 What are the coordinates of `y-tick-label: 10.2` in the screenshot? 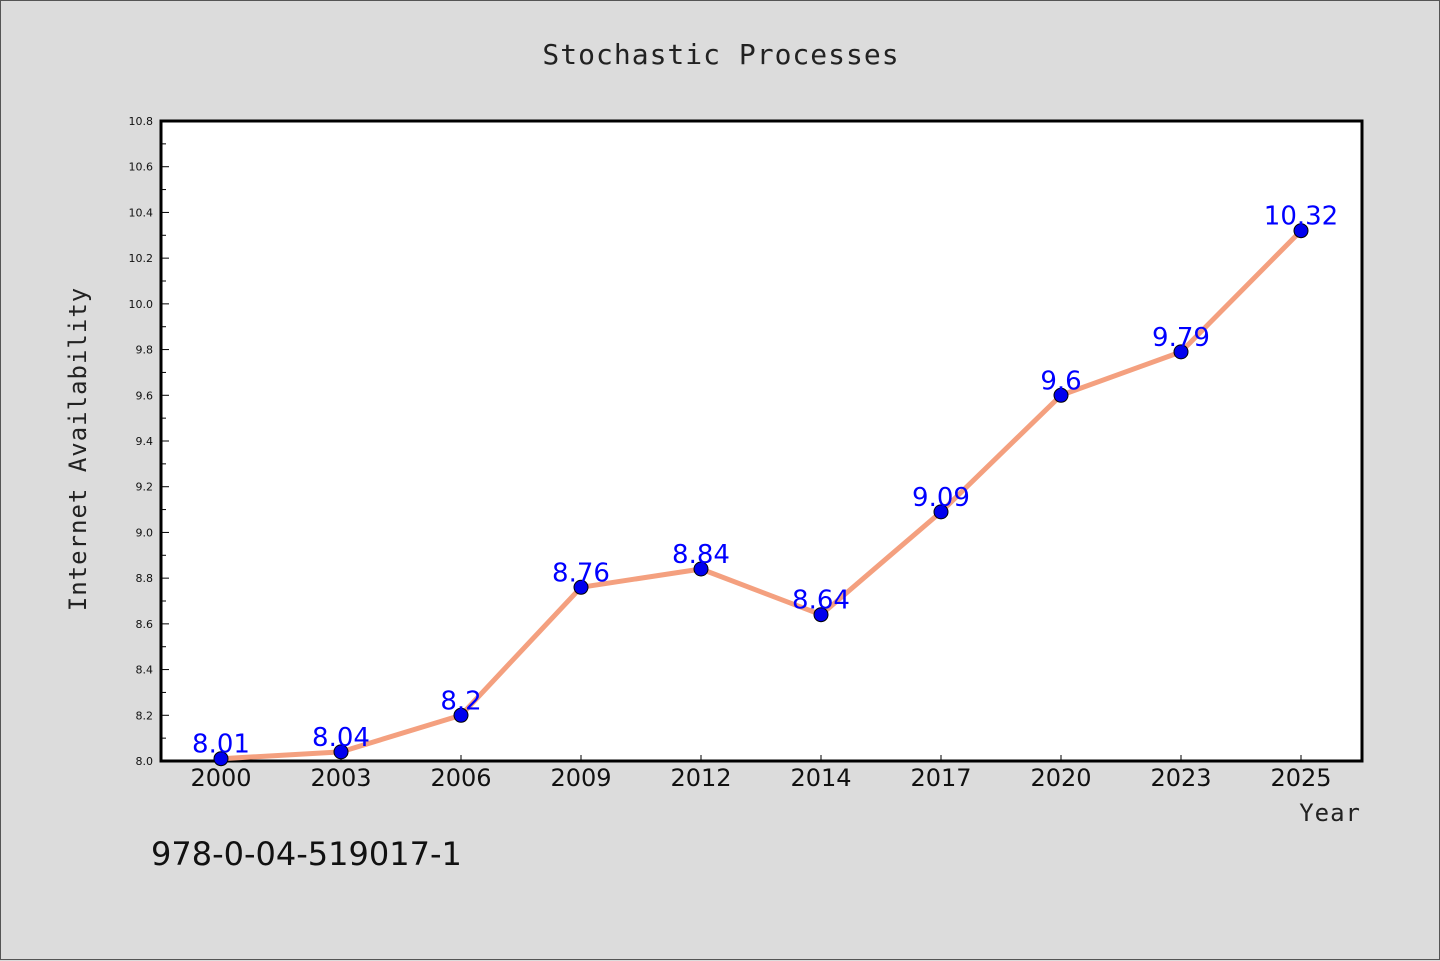 It's located at (141, 258).